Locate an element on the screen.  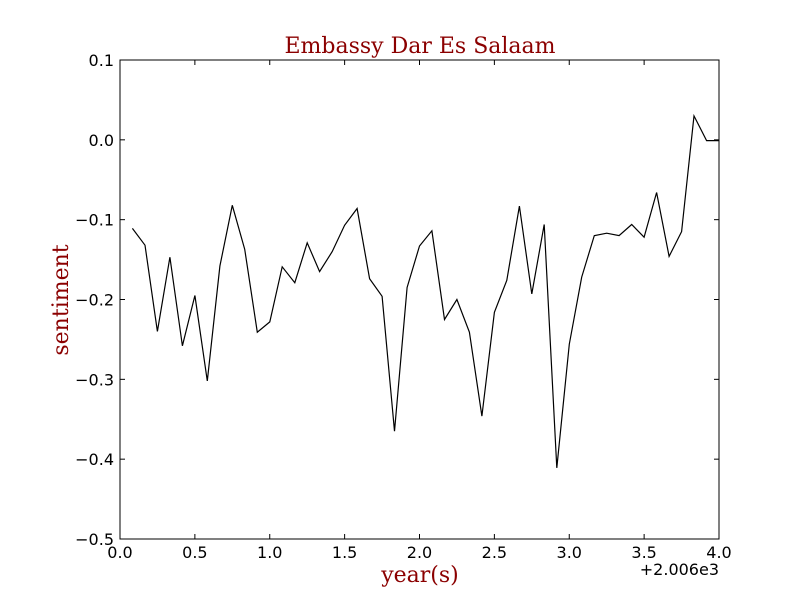
x-tick-label: 3.5 is located at coordinates (643, 552).